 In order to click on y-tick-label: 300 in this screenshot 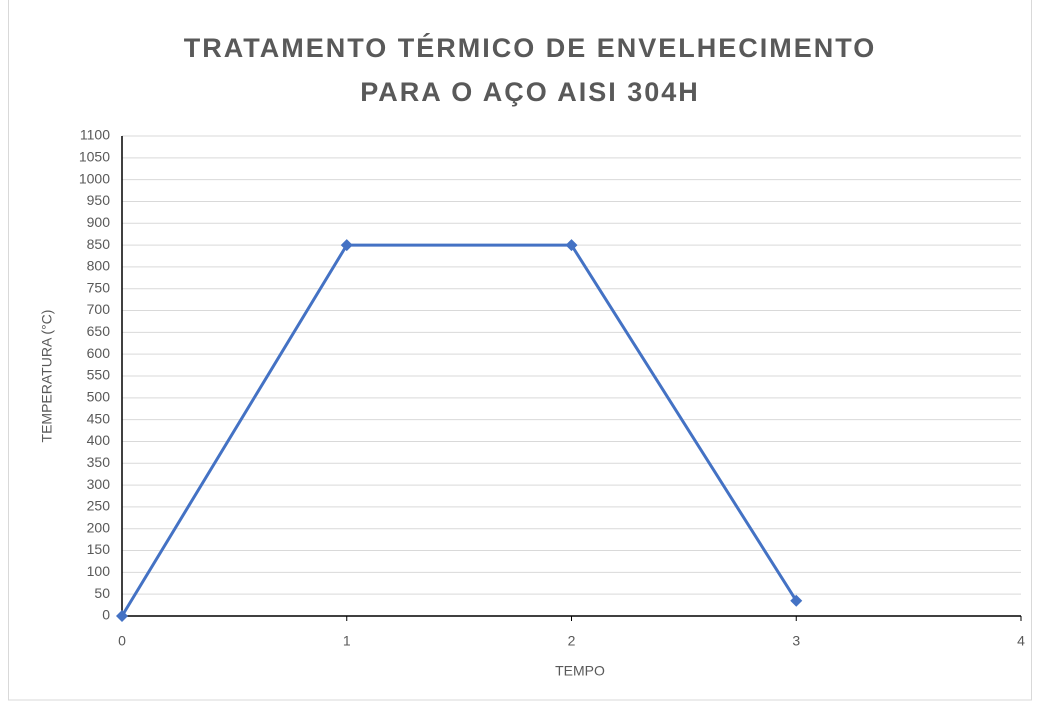, I will do `click(99, 484)`.